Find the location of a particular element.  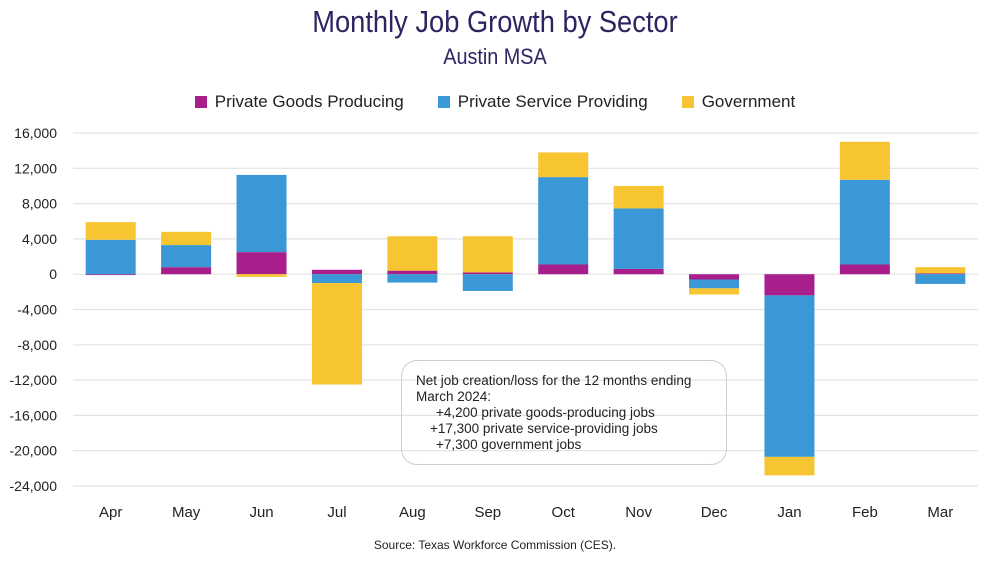

x-tick-label: Sep is located at coordinates (487, 512).